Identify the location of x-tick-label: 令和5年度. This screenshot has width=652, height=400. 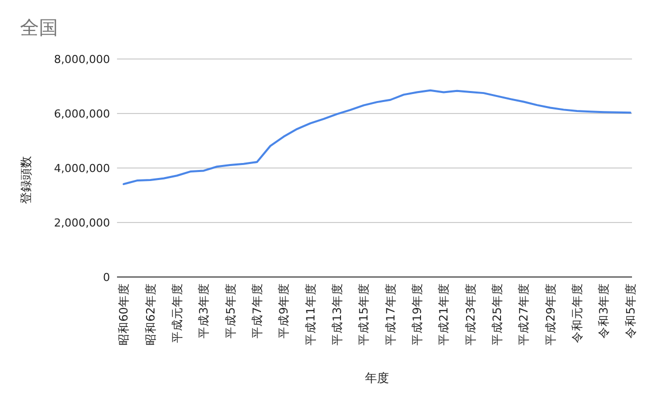
(630, 310).